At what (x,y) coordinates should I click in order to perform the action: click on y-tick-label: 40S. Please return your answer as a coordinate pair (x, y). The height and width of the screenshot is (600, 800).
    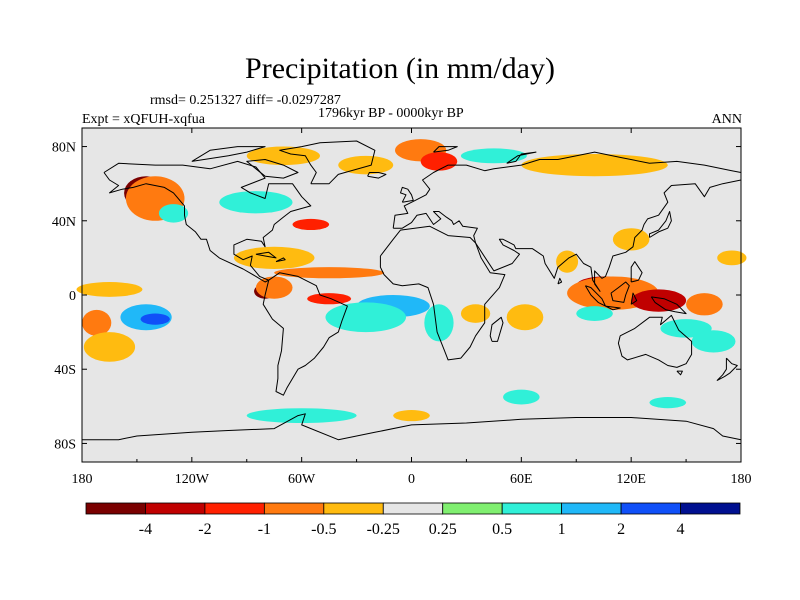
    Looking at the image, I should click on (65, 370).